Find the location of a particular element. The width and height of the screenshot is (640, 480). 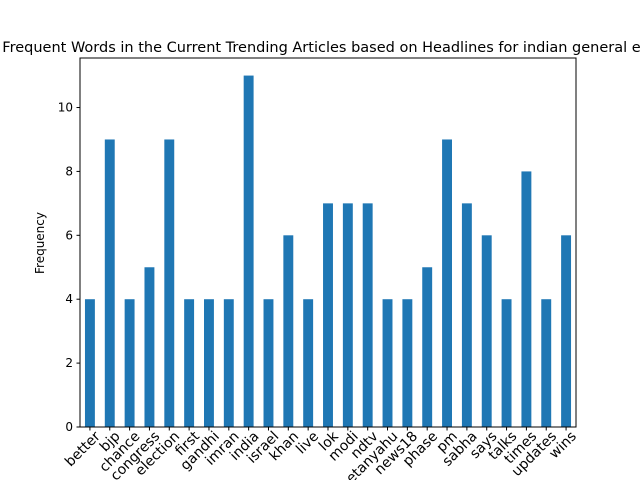

bar-live is located at coordinates (308, 363).